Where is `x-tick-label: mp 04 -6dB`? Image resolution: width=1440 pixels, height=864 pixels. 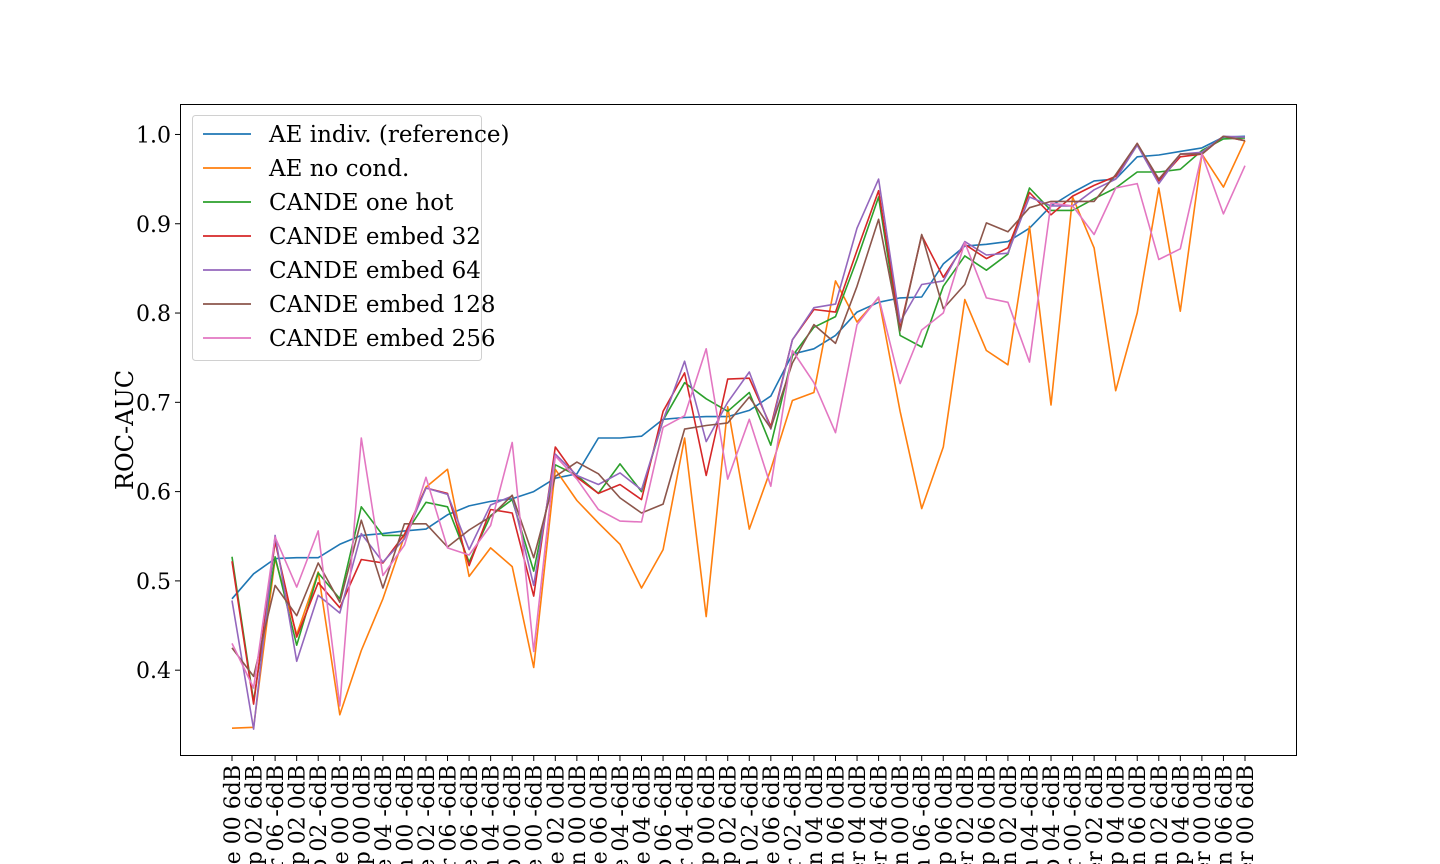 x-tick-label: mp 04 -6dB is located at coordinates (1052, 814).